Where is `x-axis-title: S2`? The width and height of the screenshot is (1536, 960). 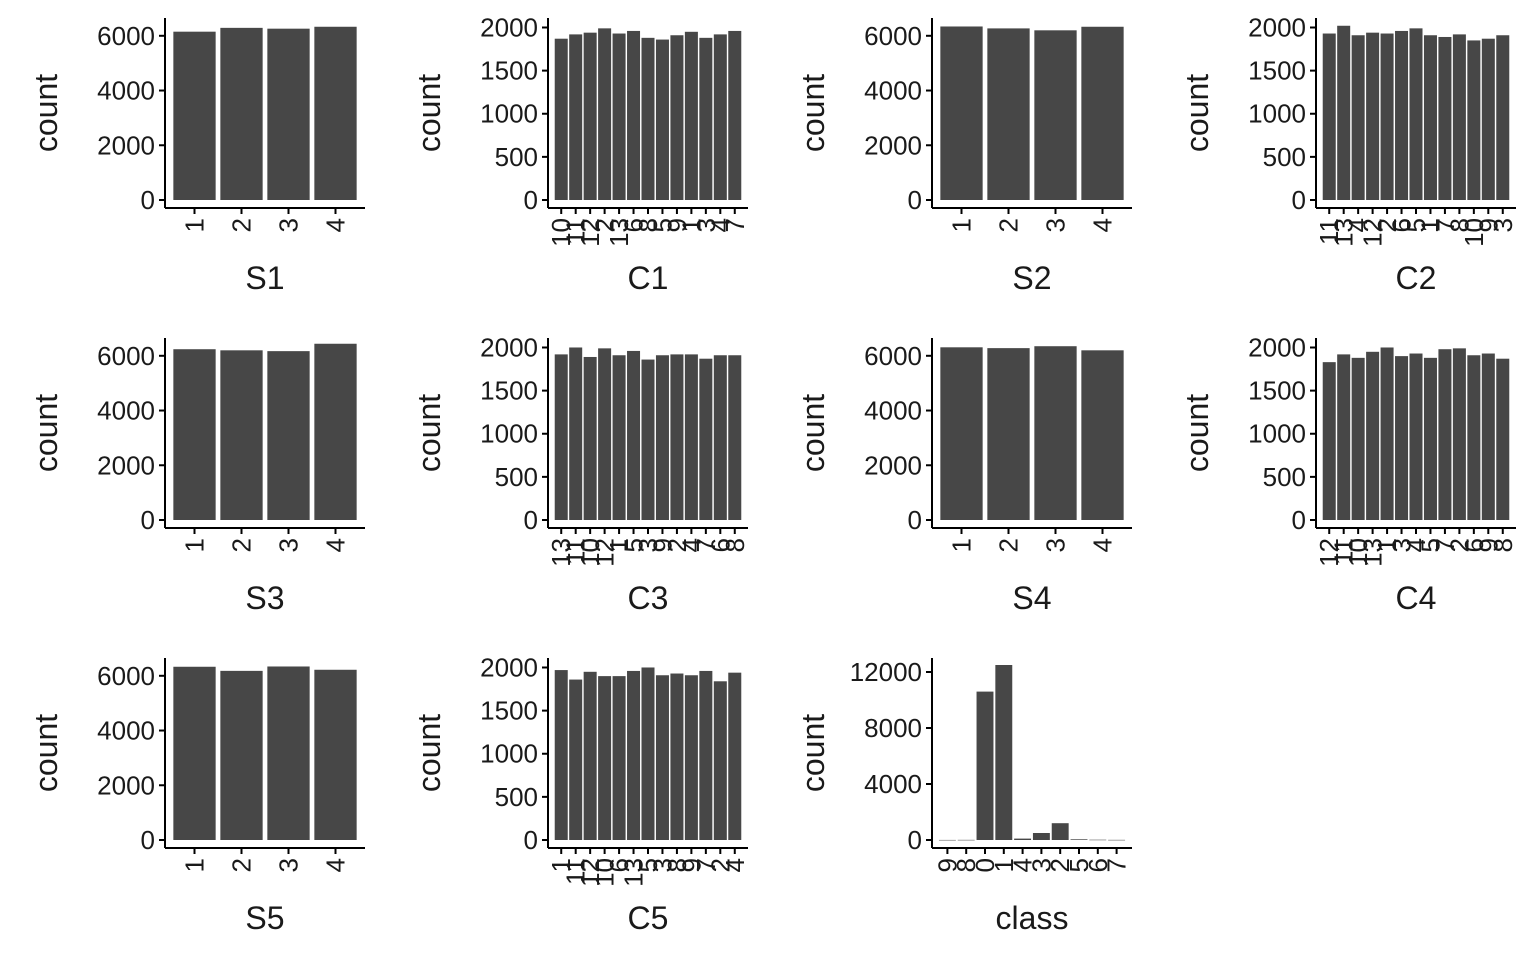 x-axis-title: S2 is located at coordinates (1031, 278).